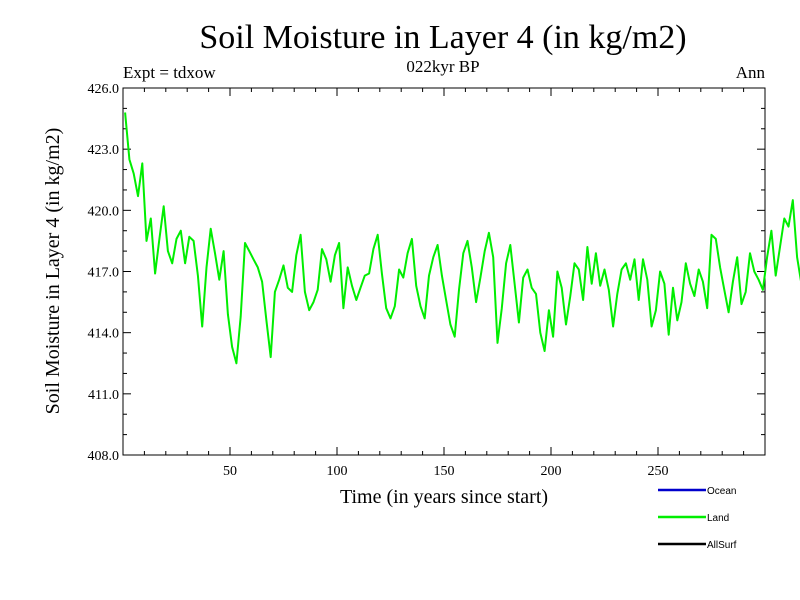  Describe the element at coordinates (718, 518) in the screenshot. I see `legend-label-land: Land` at that location.